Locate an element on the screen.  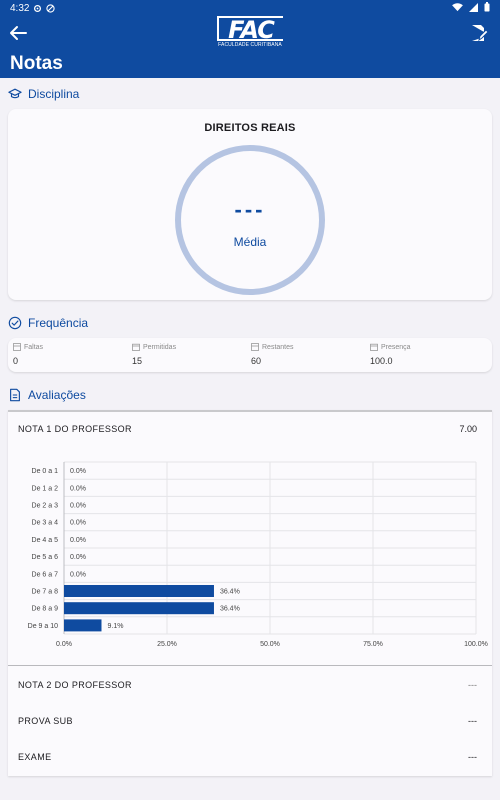
section-disciplina-header: Disciplina is located at coordinates (43, 94).